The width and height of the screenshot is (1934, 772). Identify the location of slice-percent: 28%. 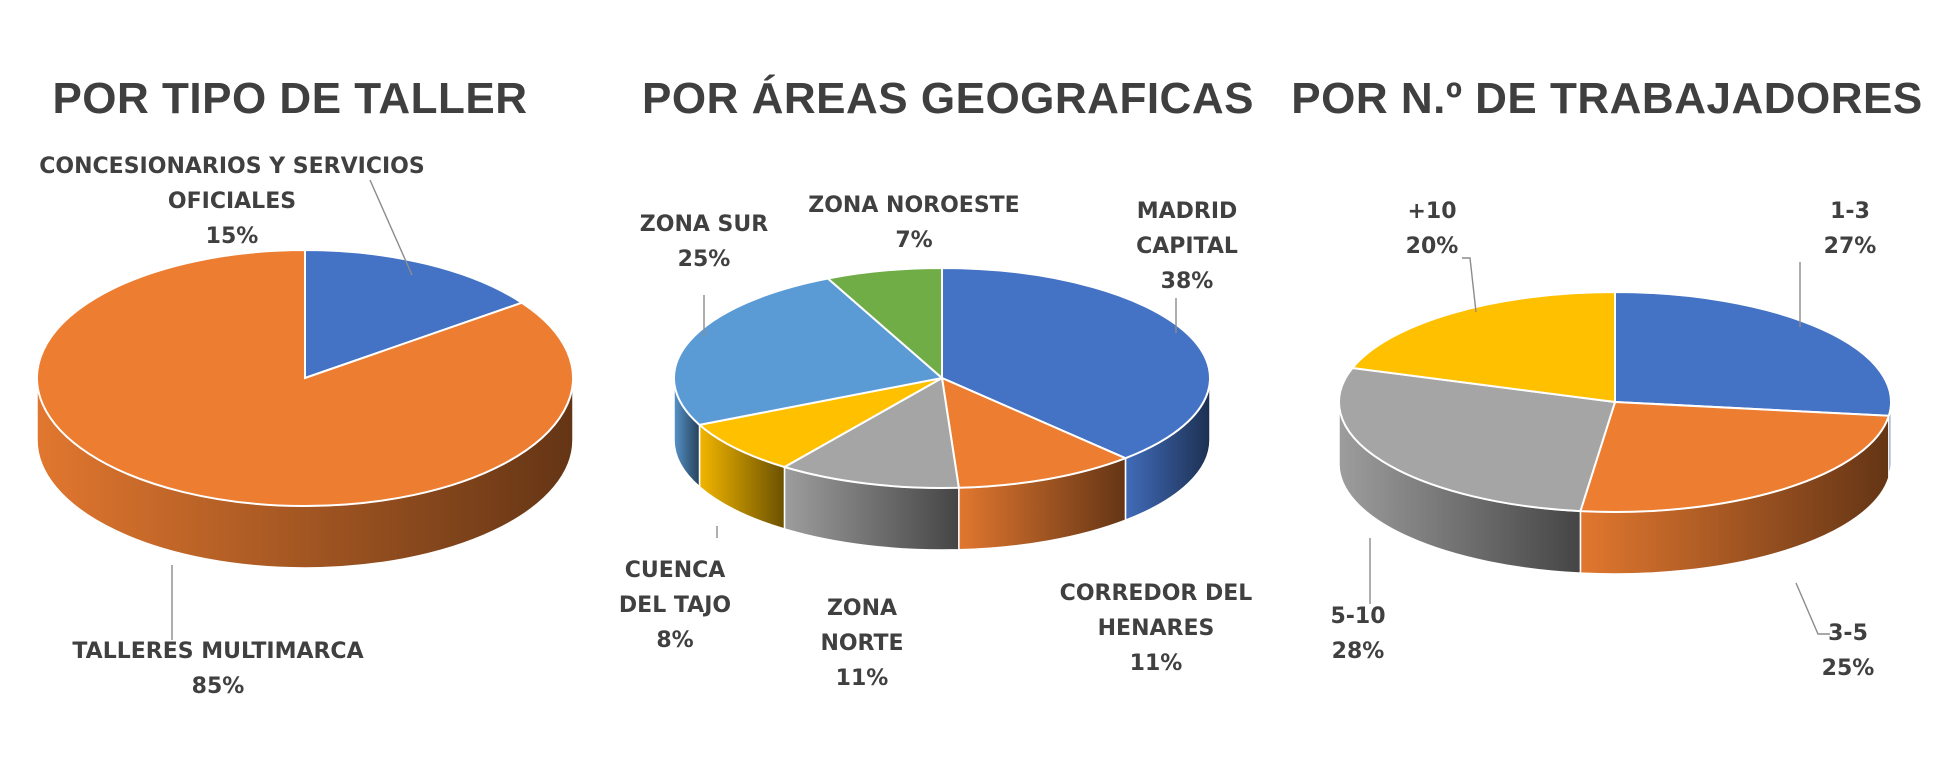
(1358, 651).